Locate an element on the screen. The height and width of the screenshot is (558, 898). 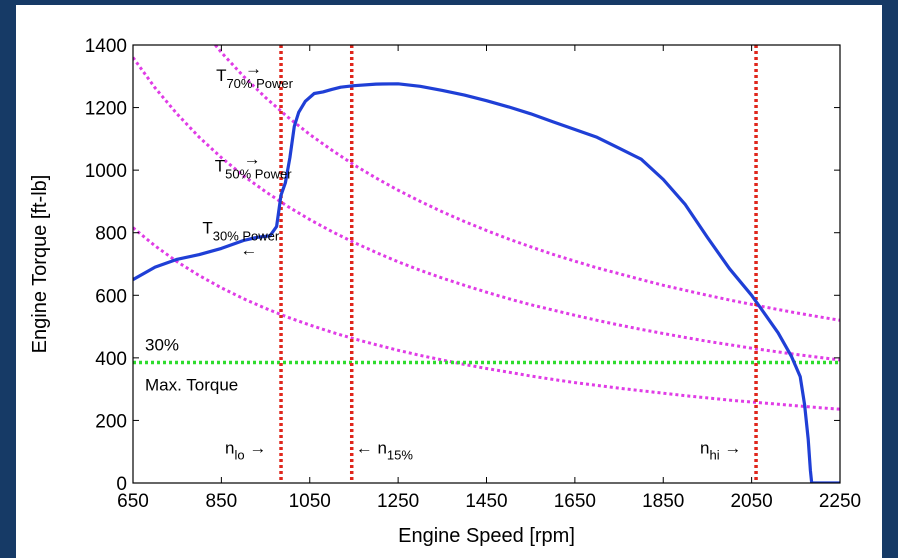
y-axis-label: Engine Torque [ft-lb] is located at coordinates (40, 264).